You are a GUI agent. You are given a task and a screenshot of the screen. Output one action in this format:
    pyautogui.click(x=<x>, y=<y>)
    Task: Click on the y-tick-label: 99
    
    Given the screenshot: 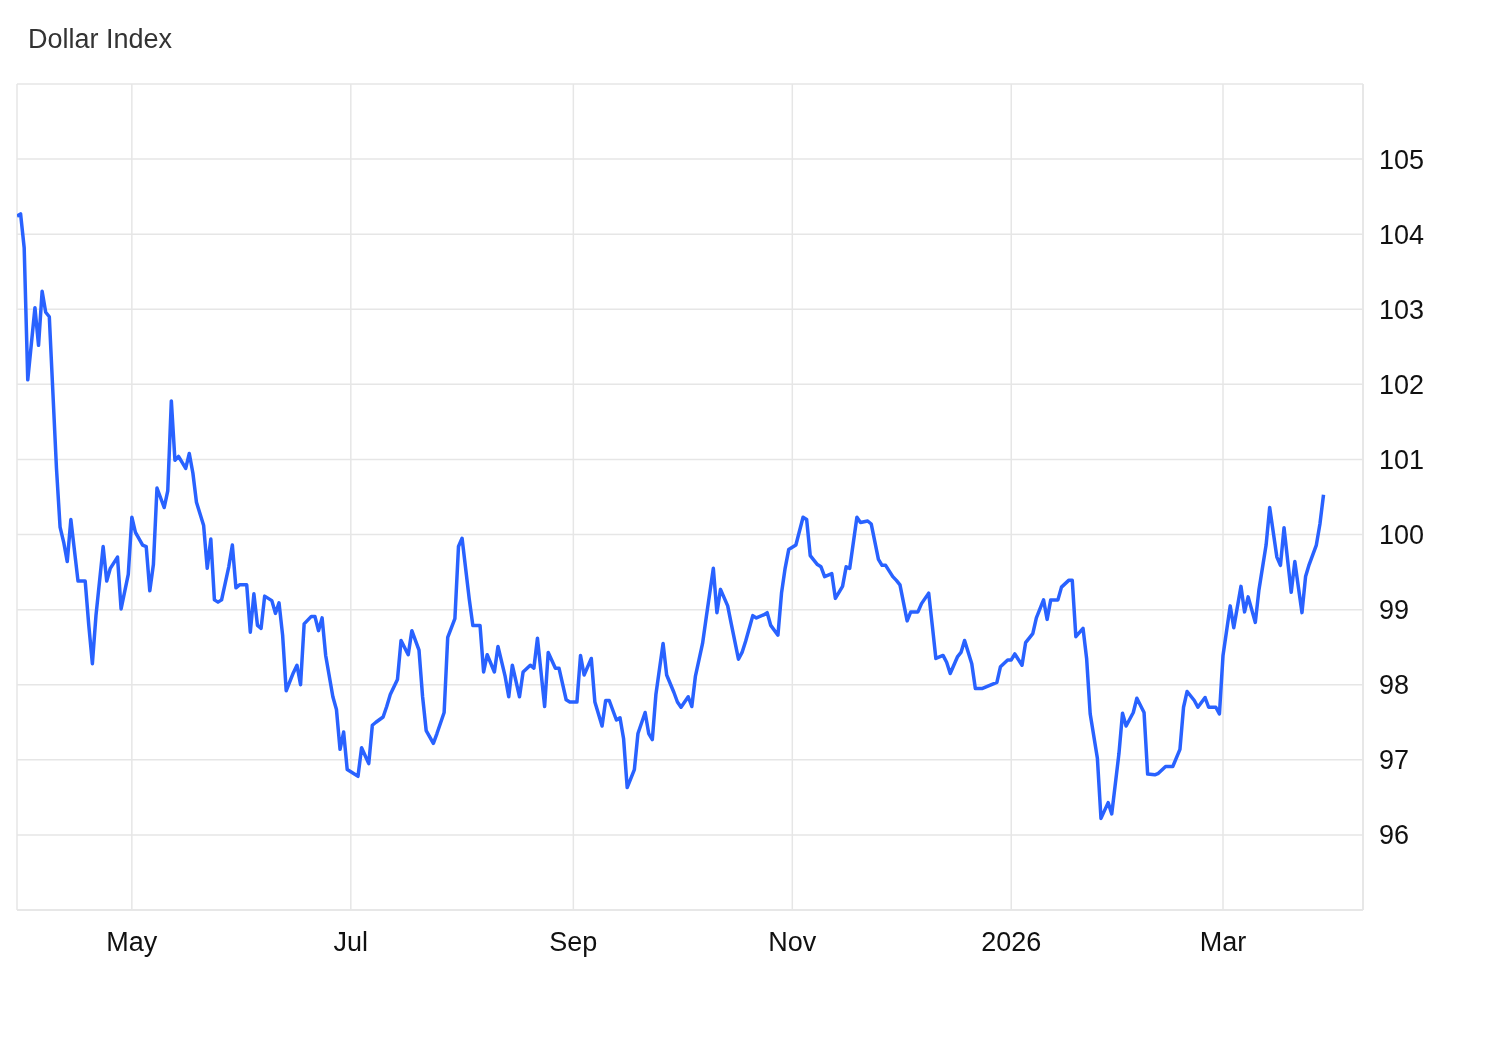 What is the action you would take?
    pyautogui.click(x=1394, y=610)
    